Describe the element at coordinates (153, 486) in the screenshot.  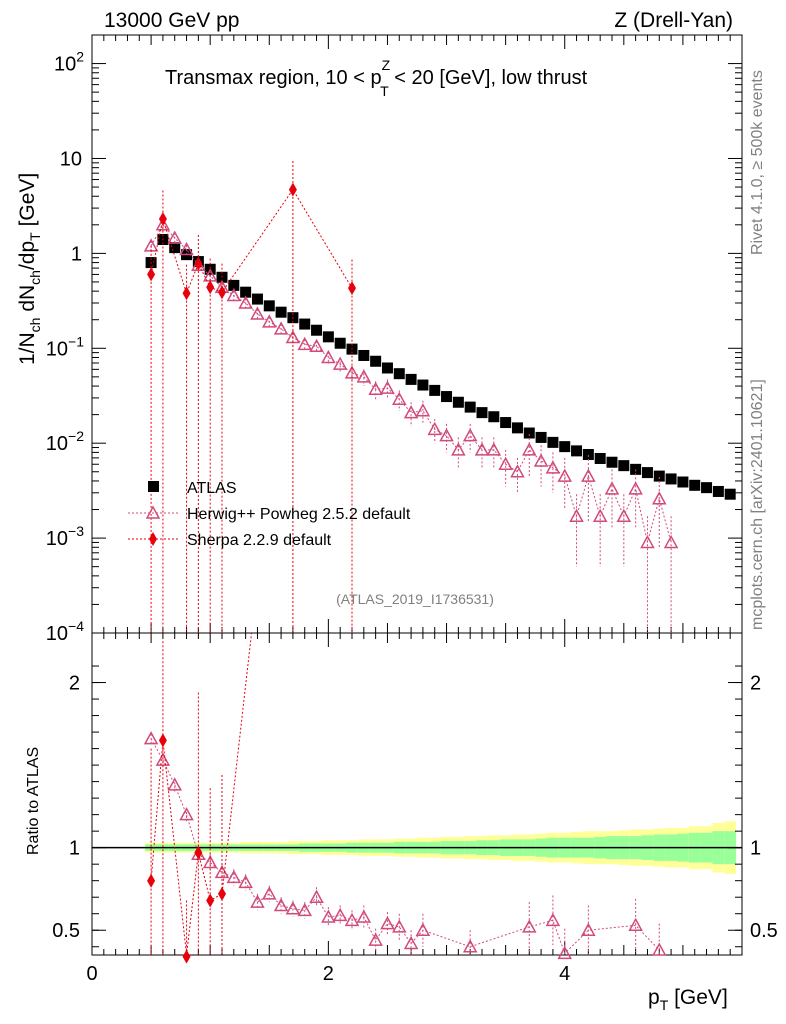
I see `legend-marker-atlas` at that location.